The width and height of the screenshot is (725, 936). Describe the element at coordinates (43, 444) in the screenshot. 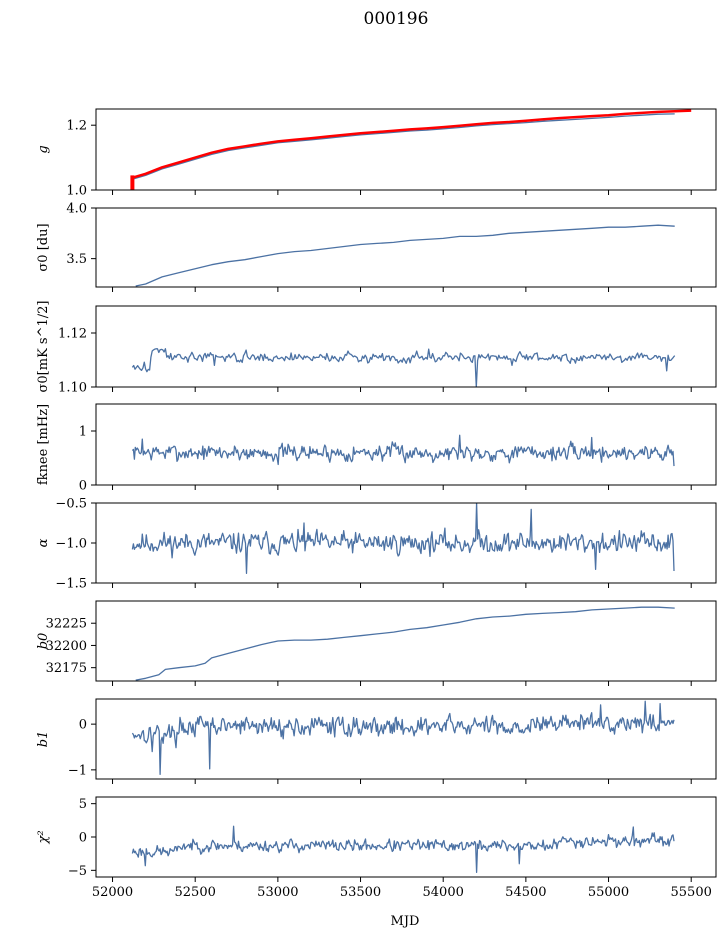

I see `y-axis-label: fknee [mHz]` at that location.